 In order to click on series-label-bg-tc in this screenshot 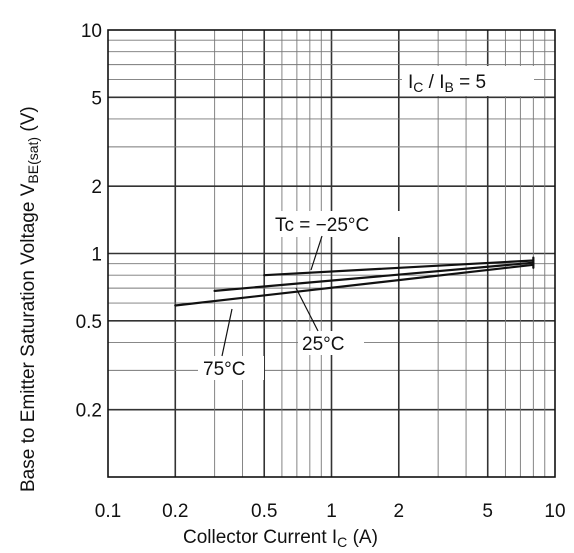, I will do `click(343, 224)`.